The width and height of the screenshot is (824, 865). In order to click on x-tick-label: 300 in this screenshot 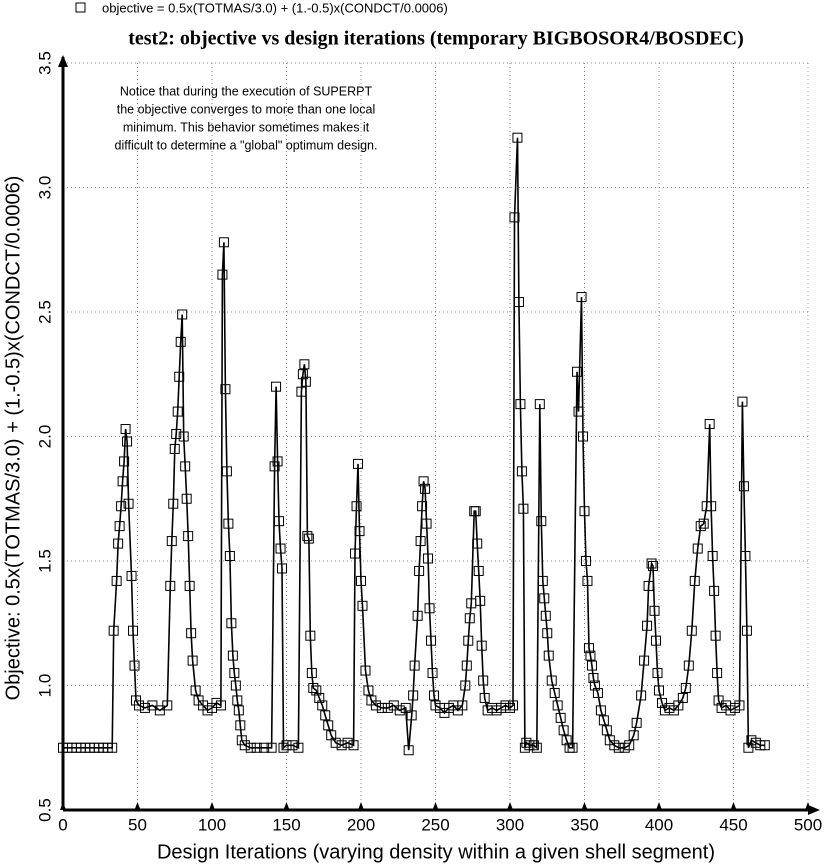, I will do `click(510, 824)`.